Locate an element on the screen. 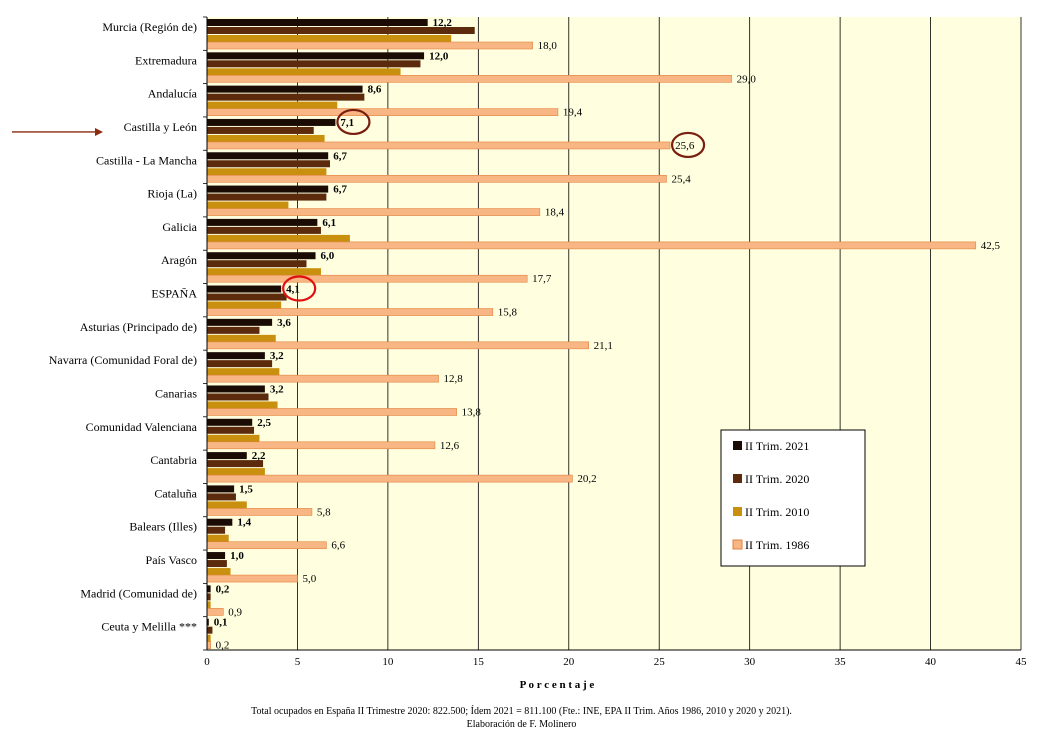  x-tick-label: 25 is located at coordinates (660, 662).